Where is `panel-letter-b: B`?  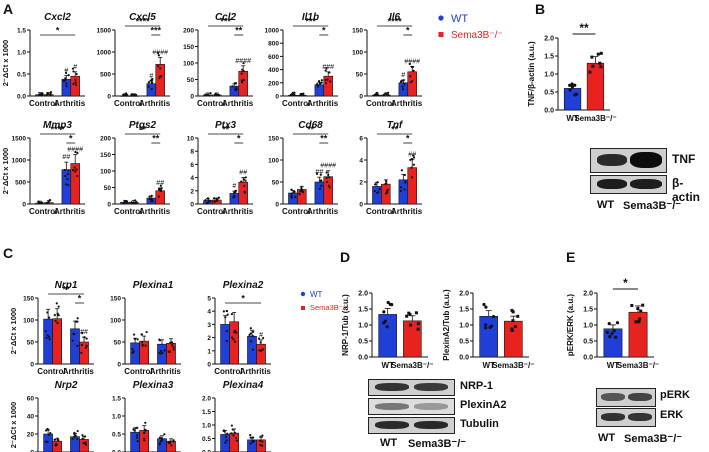 panel-letter-b: B is located at coordinates (540, 9).